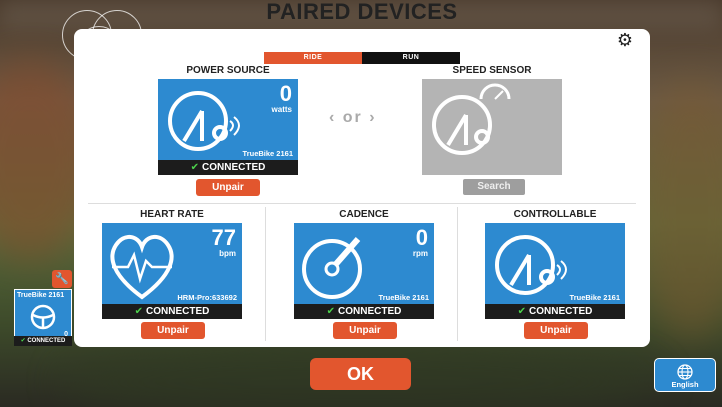 Image resolution: width=722 pixels, height=407 pixels. I want to click on heart-rate-unpair-button: Unpair, so click(173, 330).